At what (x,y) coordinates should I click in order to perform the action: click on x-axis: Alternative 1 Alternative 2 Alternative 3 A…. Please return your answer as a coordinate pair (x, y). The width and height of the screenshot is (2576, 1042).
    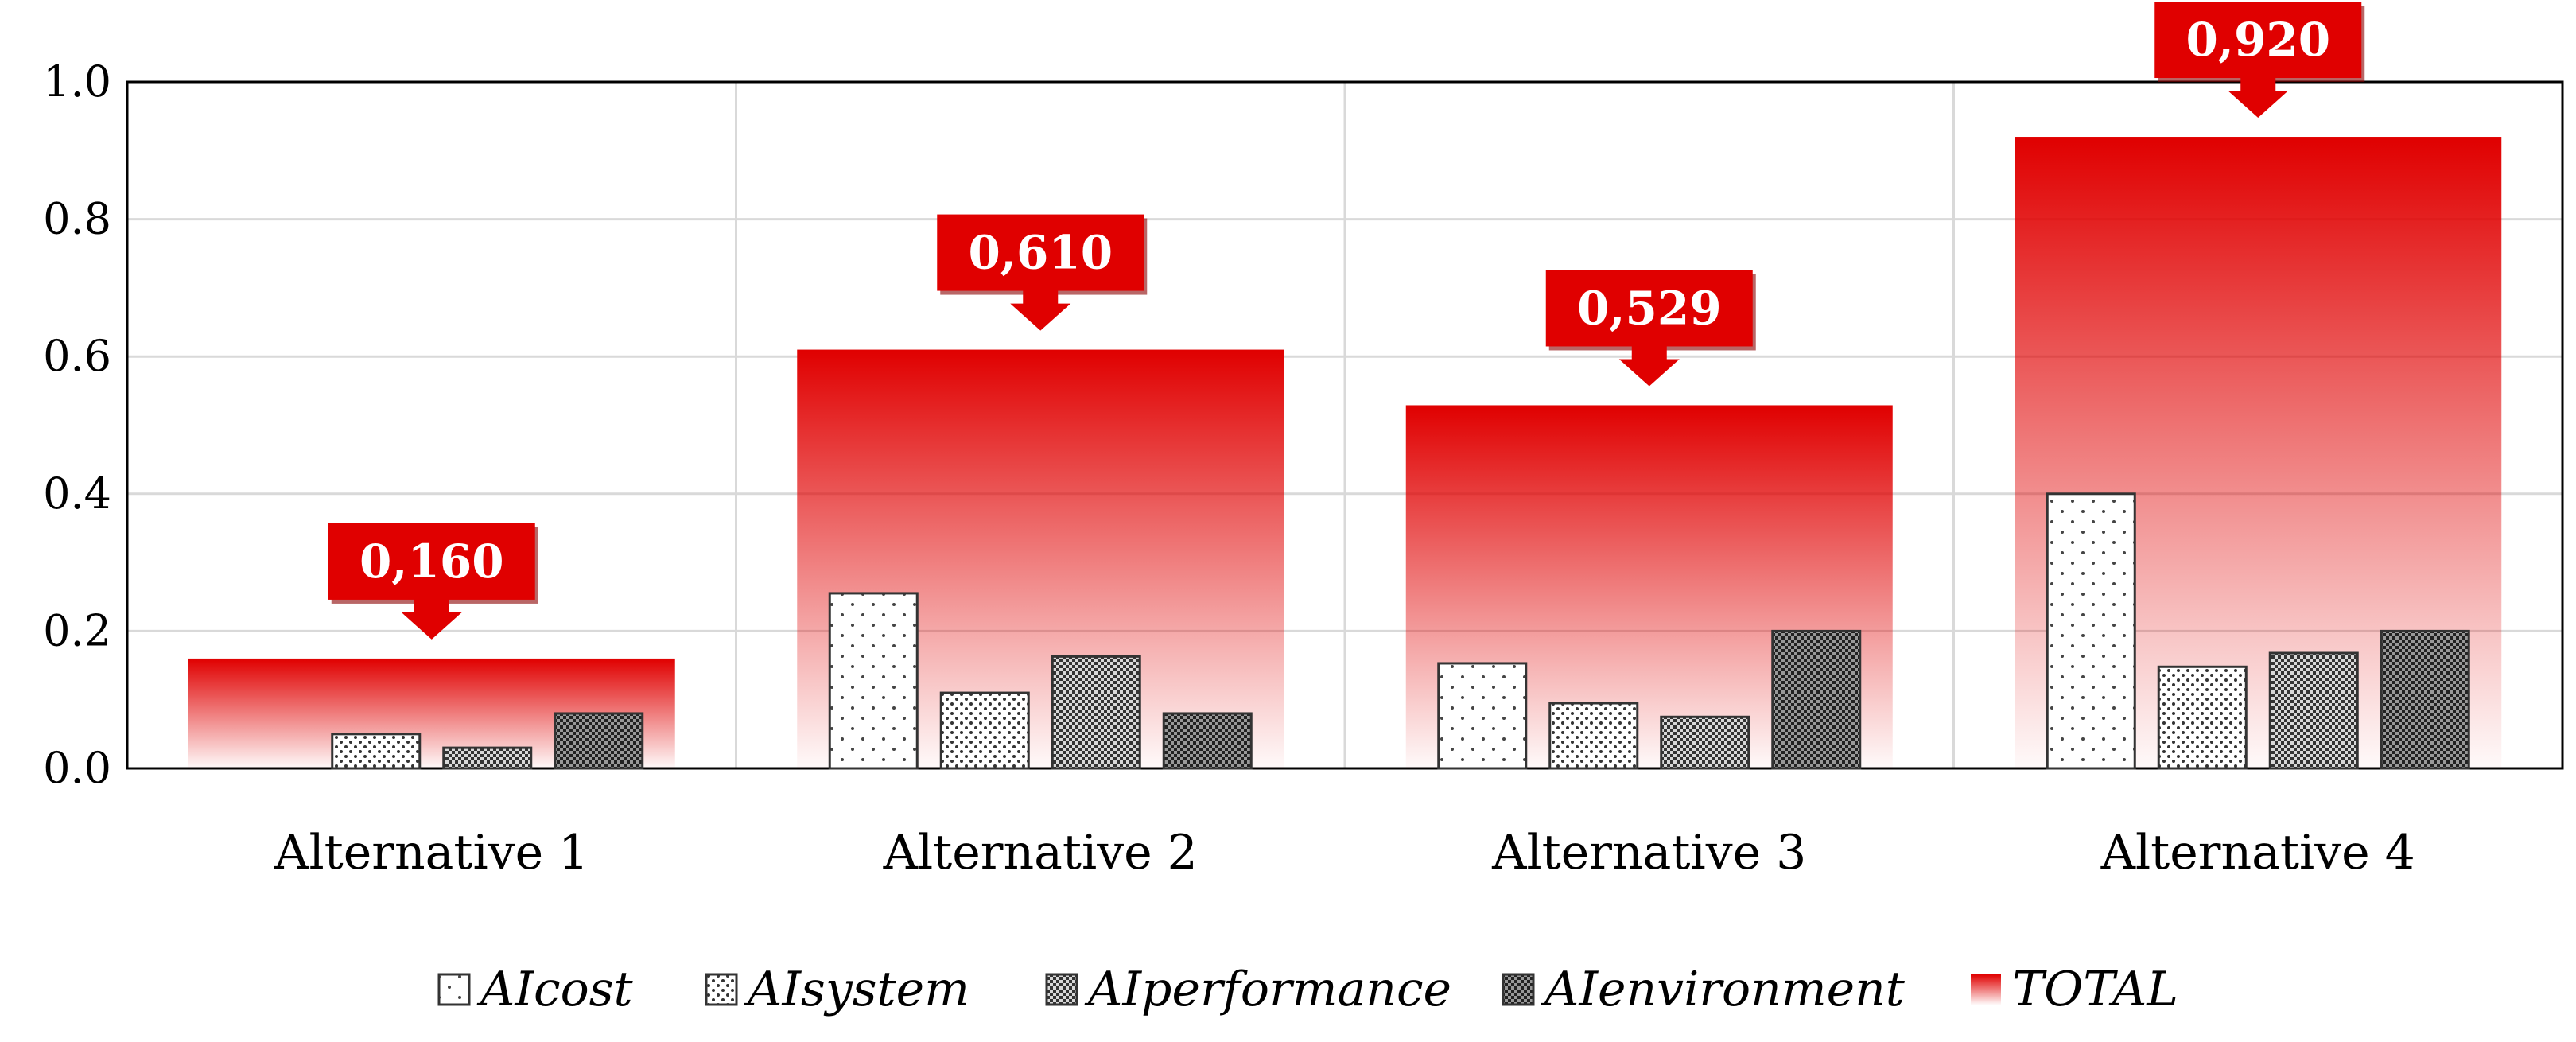
    Looking at the image, I should click on (1344, 853).